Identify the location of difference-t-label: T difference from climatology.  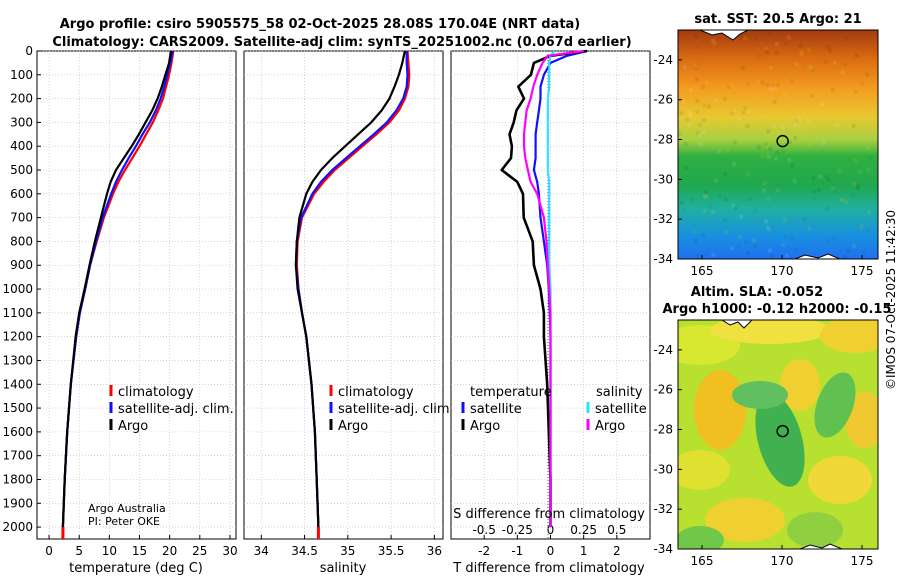
(548, 568).